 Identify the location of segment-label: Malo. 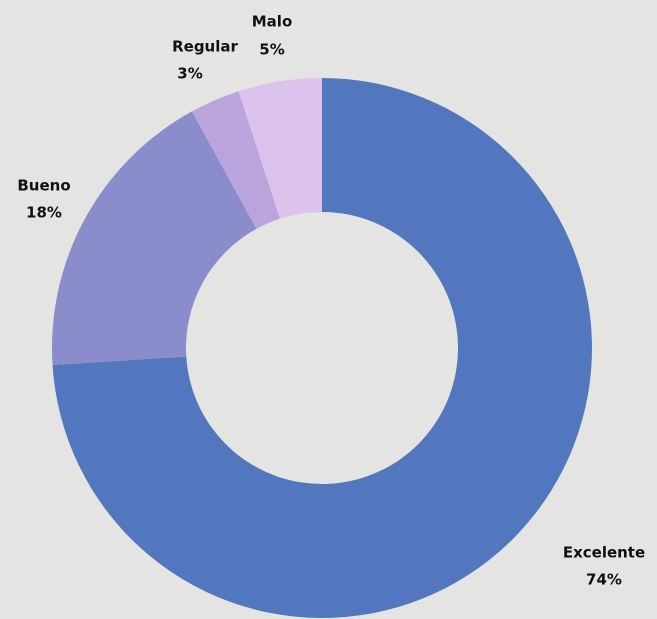
(272, 22).